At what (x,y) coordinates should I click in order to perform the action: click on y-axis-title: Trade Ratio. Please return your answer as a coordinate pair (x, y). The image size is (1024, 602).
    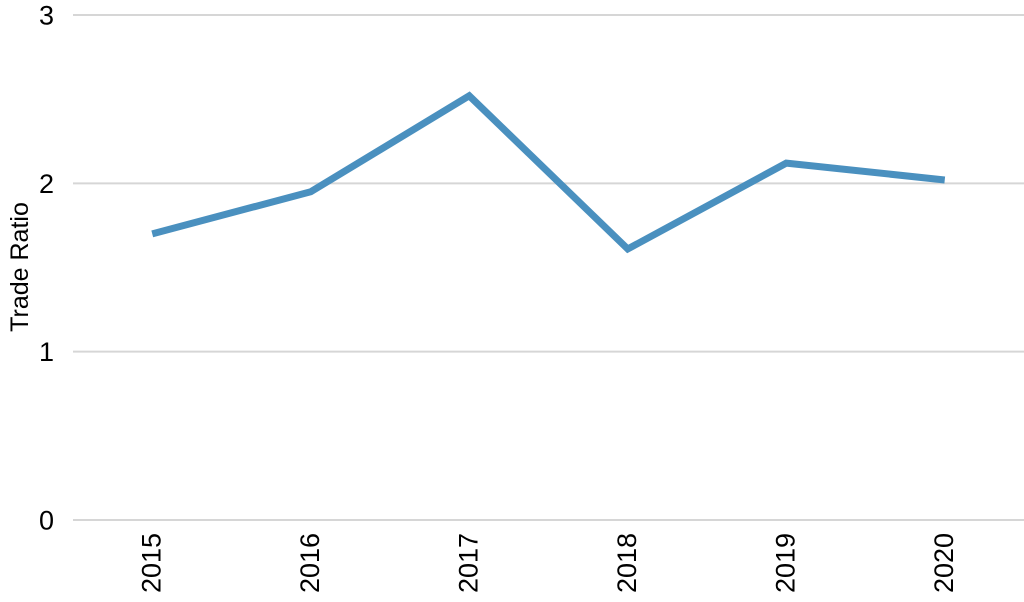
    Looking at the image, I should click on (20, 267).